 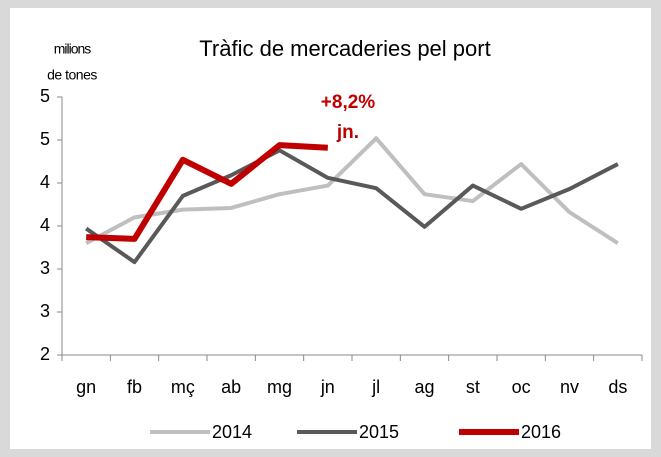 I want to click on legend-label: 2016, so click(x=541, y=432).